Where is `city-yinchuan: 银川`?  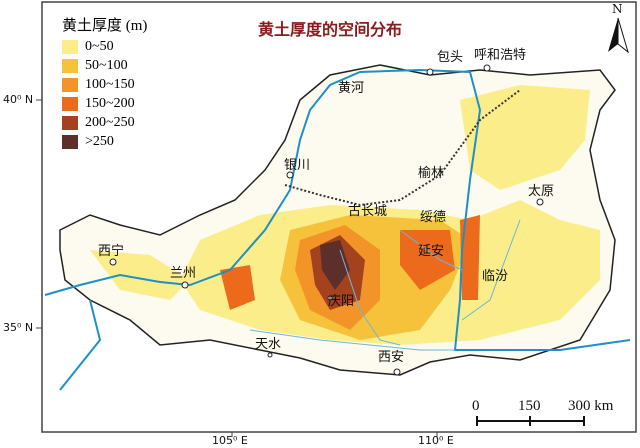
city-yinchuan: 银川 is located at coordinates (297, 165).